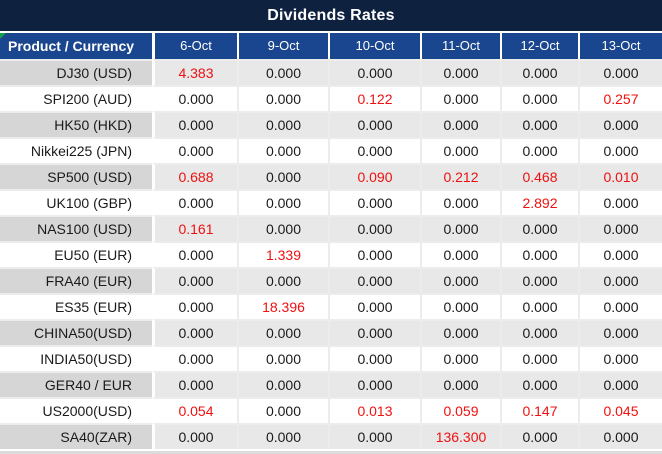 Image resolution: width=662 pixels, height=454 pixels. What do you see at coordinates (194, 176) in the screenshot?
I see `rate-cell: 0.688` at bounding box center [194, 176].